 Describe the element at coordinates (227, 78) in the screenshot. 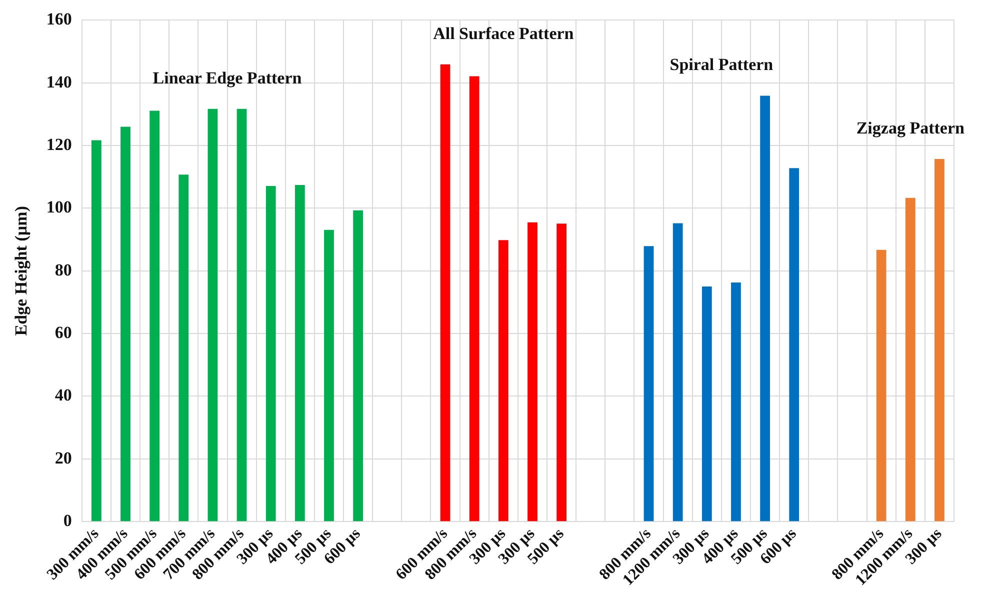

I see `annotation: Linear Edge Pattern` at that location.